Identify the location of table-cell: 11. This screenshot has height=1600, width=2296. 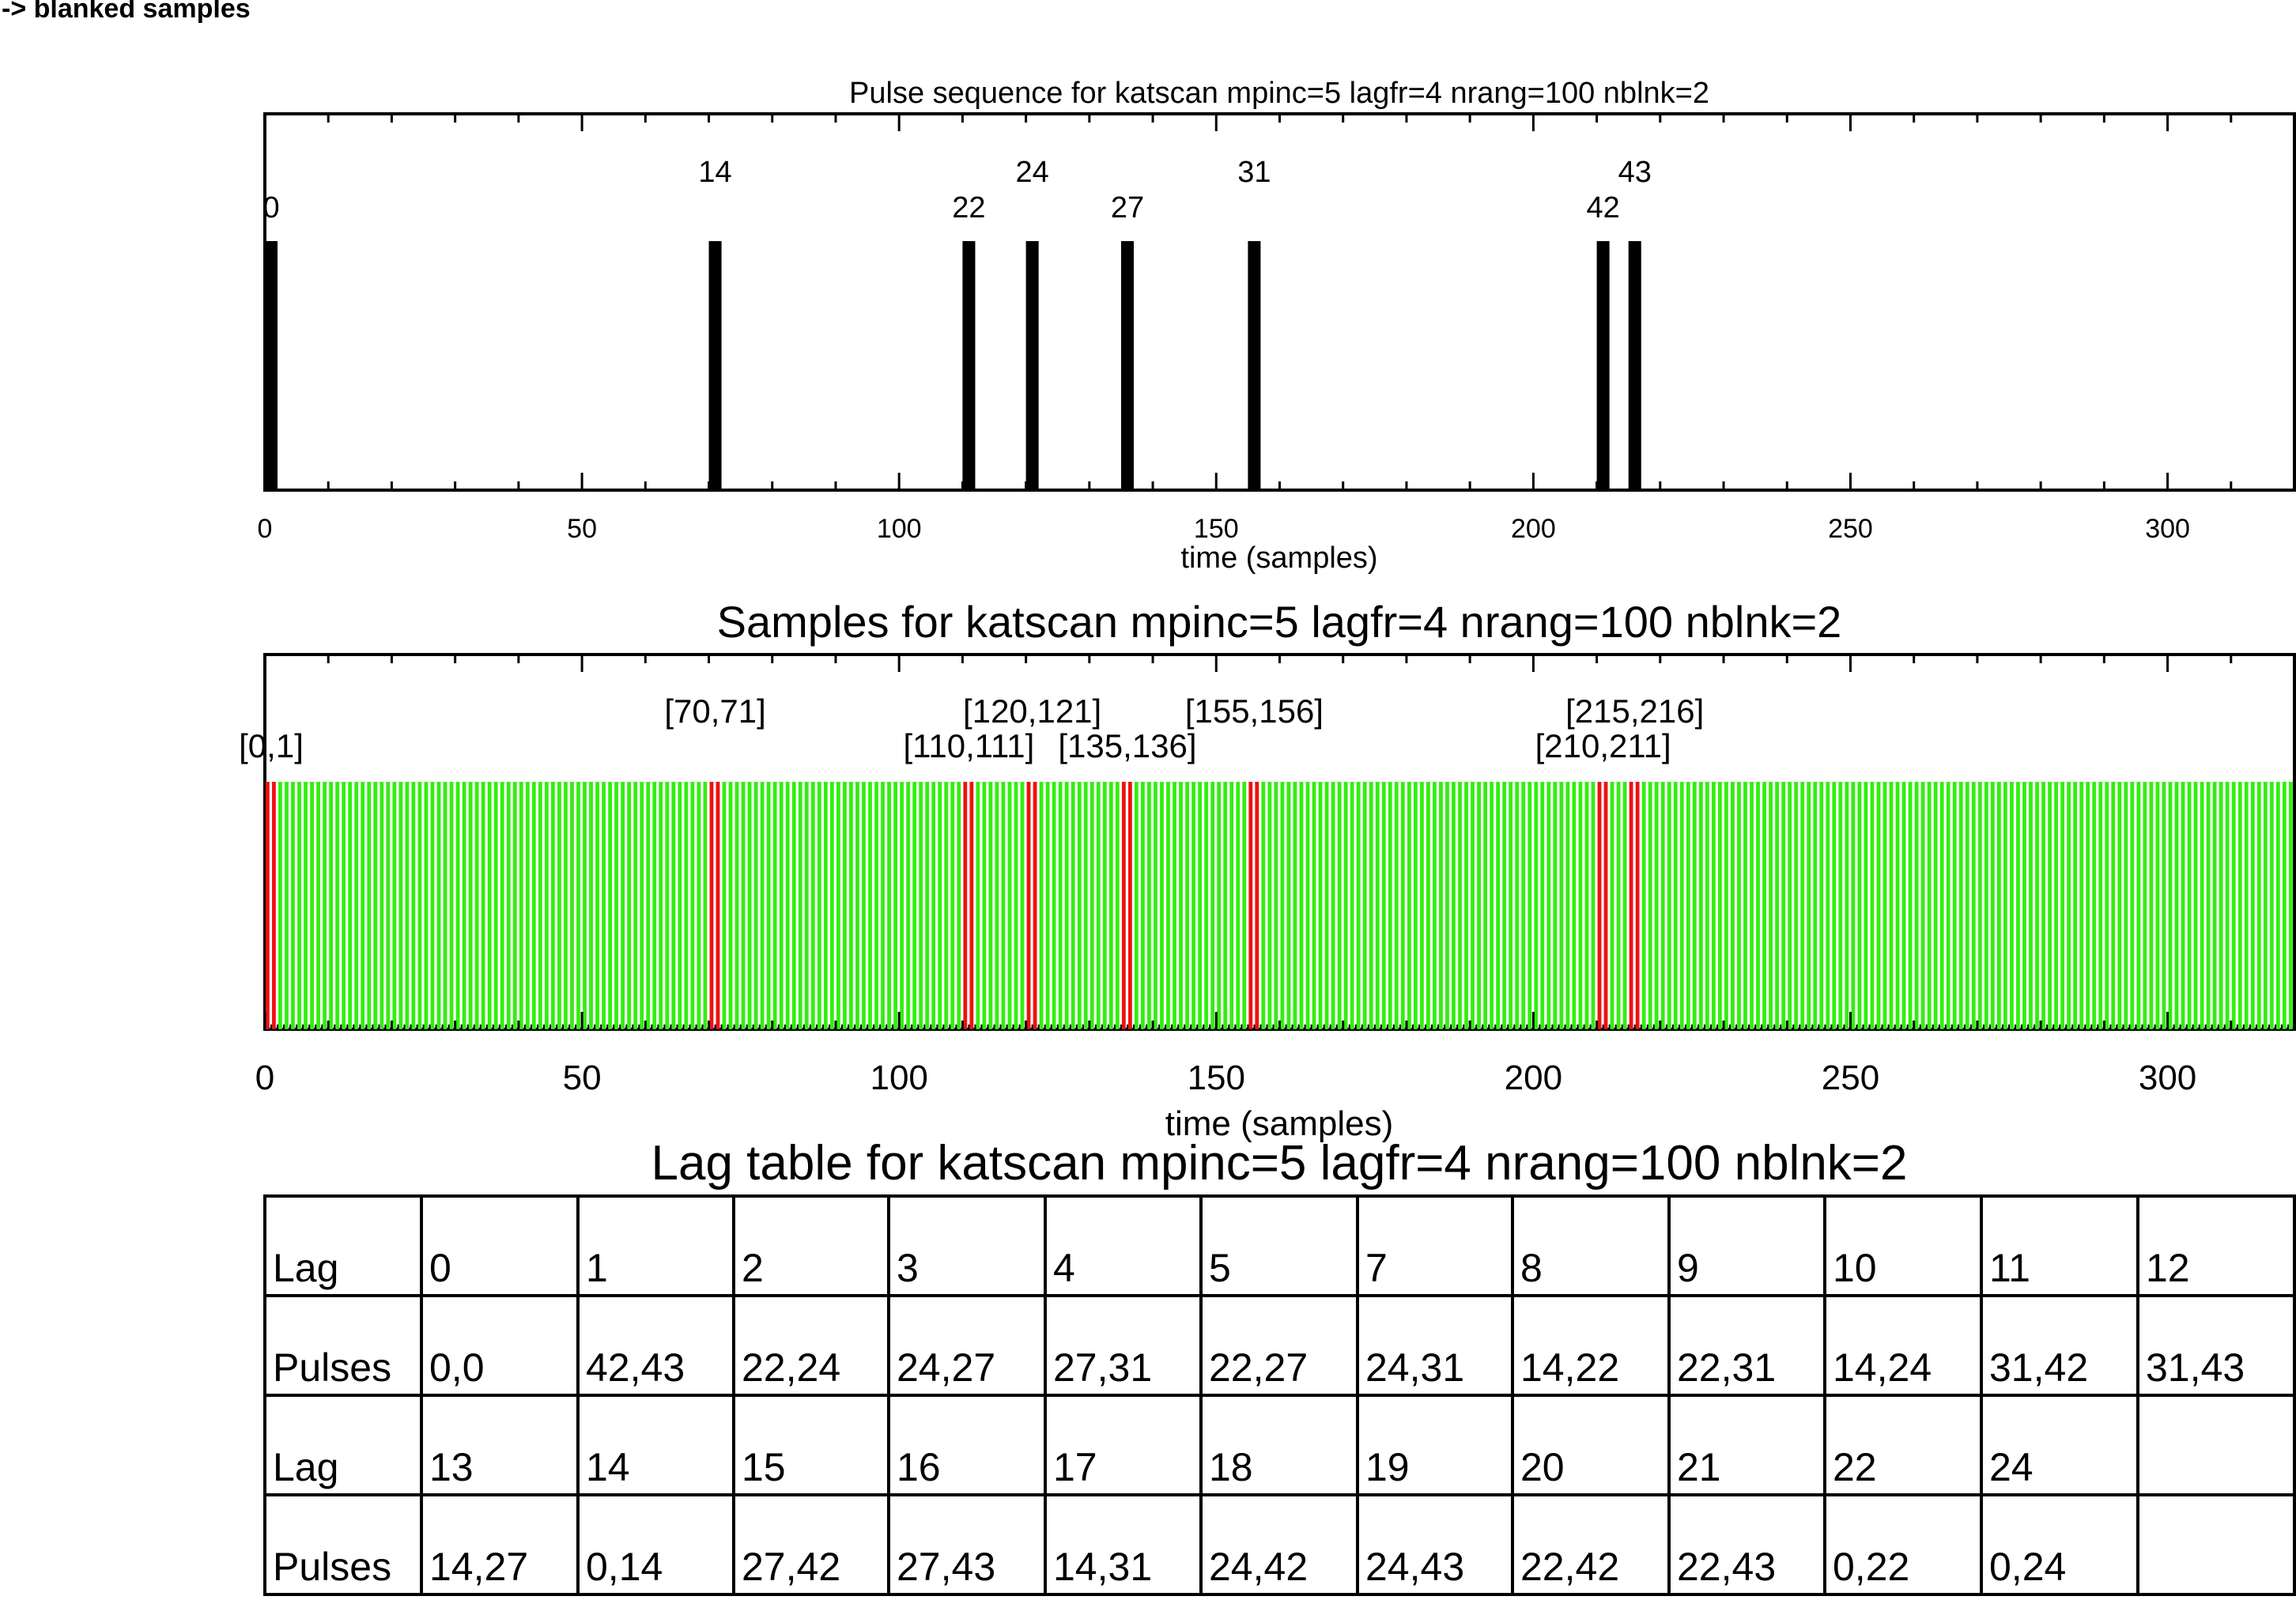
(2010, 1268).